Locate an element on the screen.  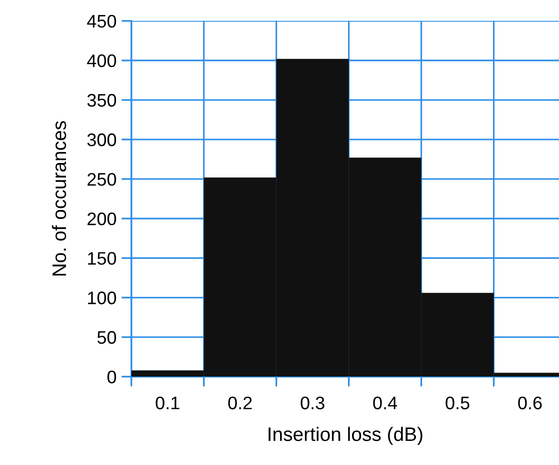
y-tick-label: 0 is located at coordinates (111, 377).